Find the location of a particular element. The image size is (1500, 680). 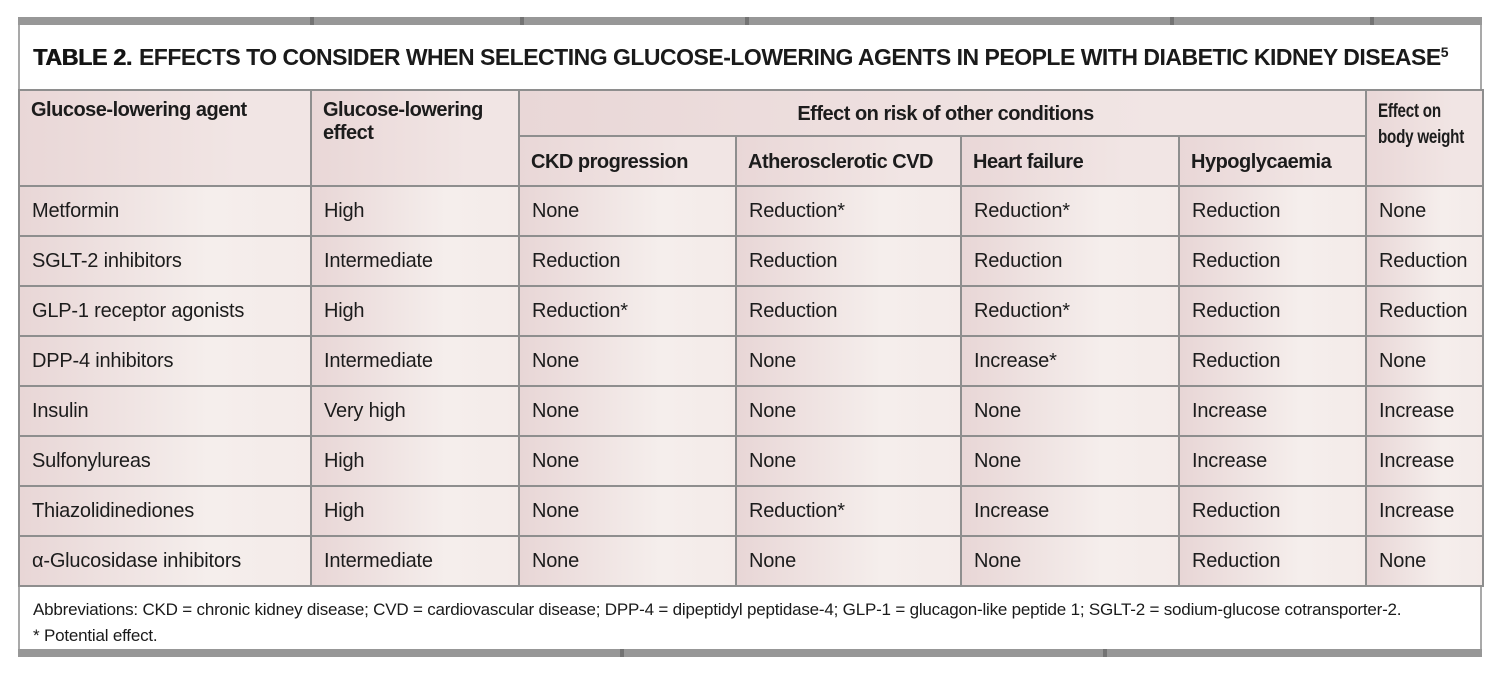

table-title-reference: 5 is located at coordinates (1444, 52).